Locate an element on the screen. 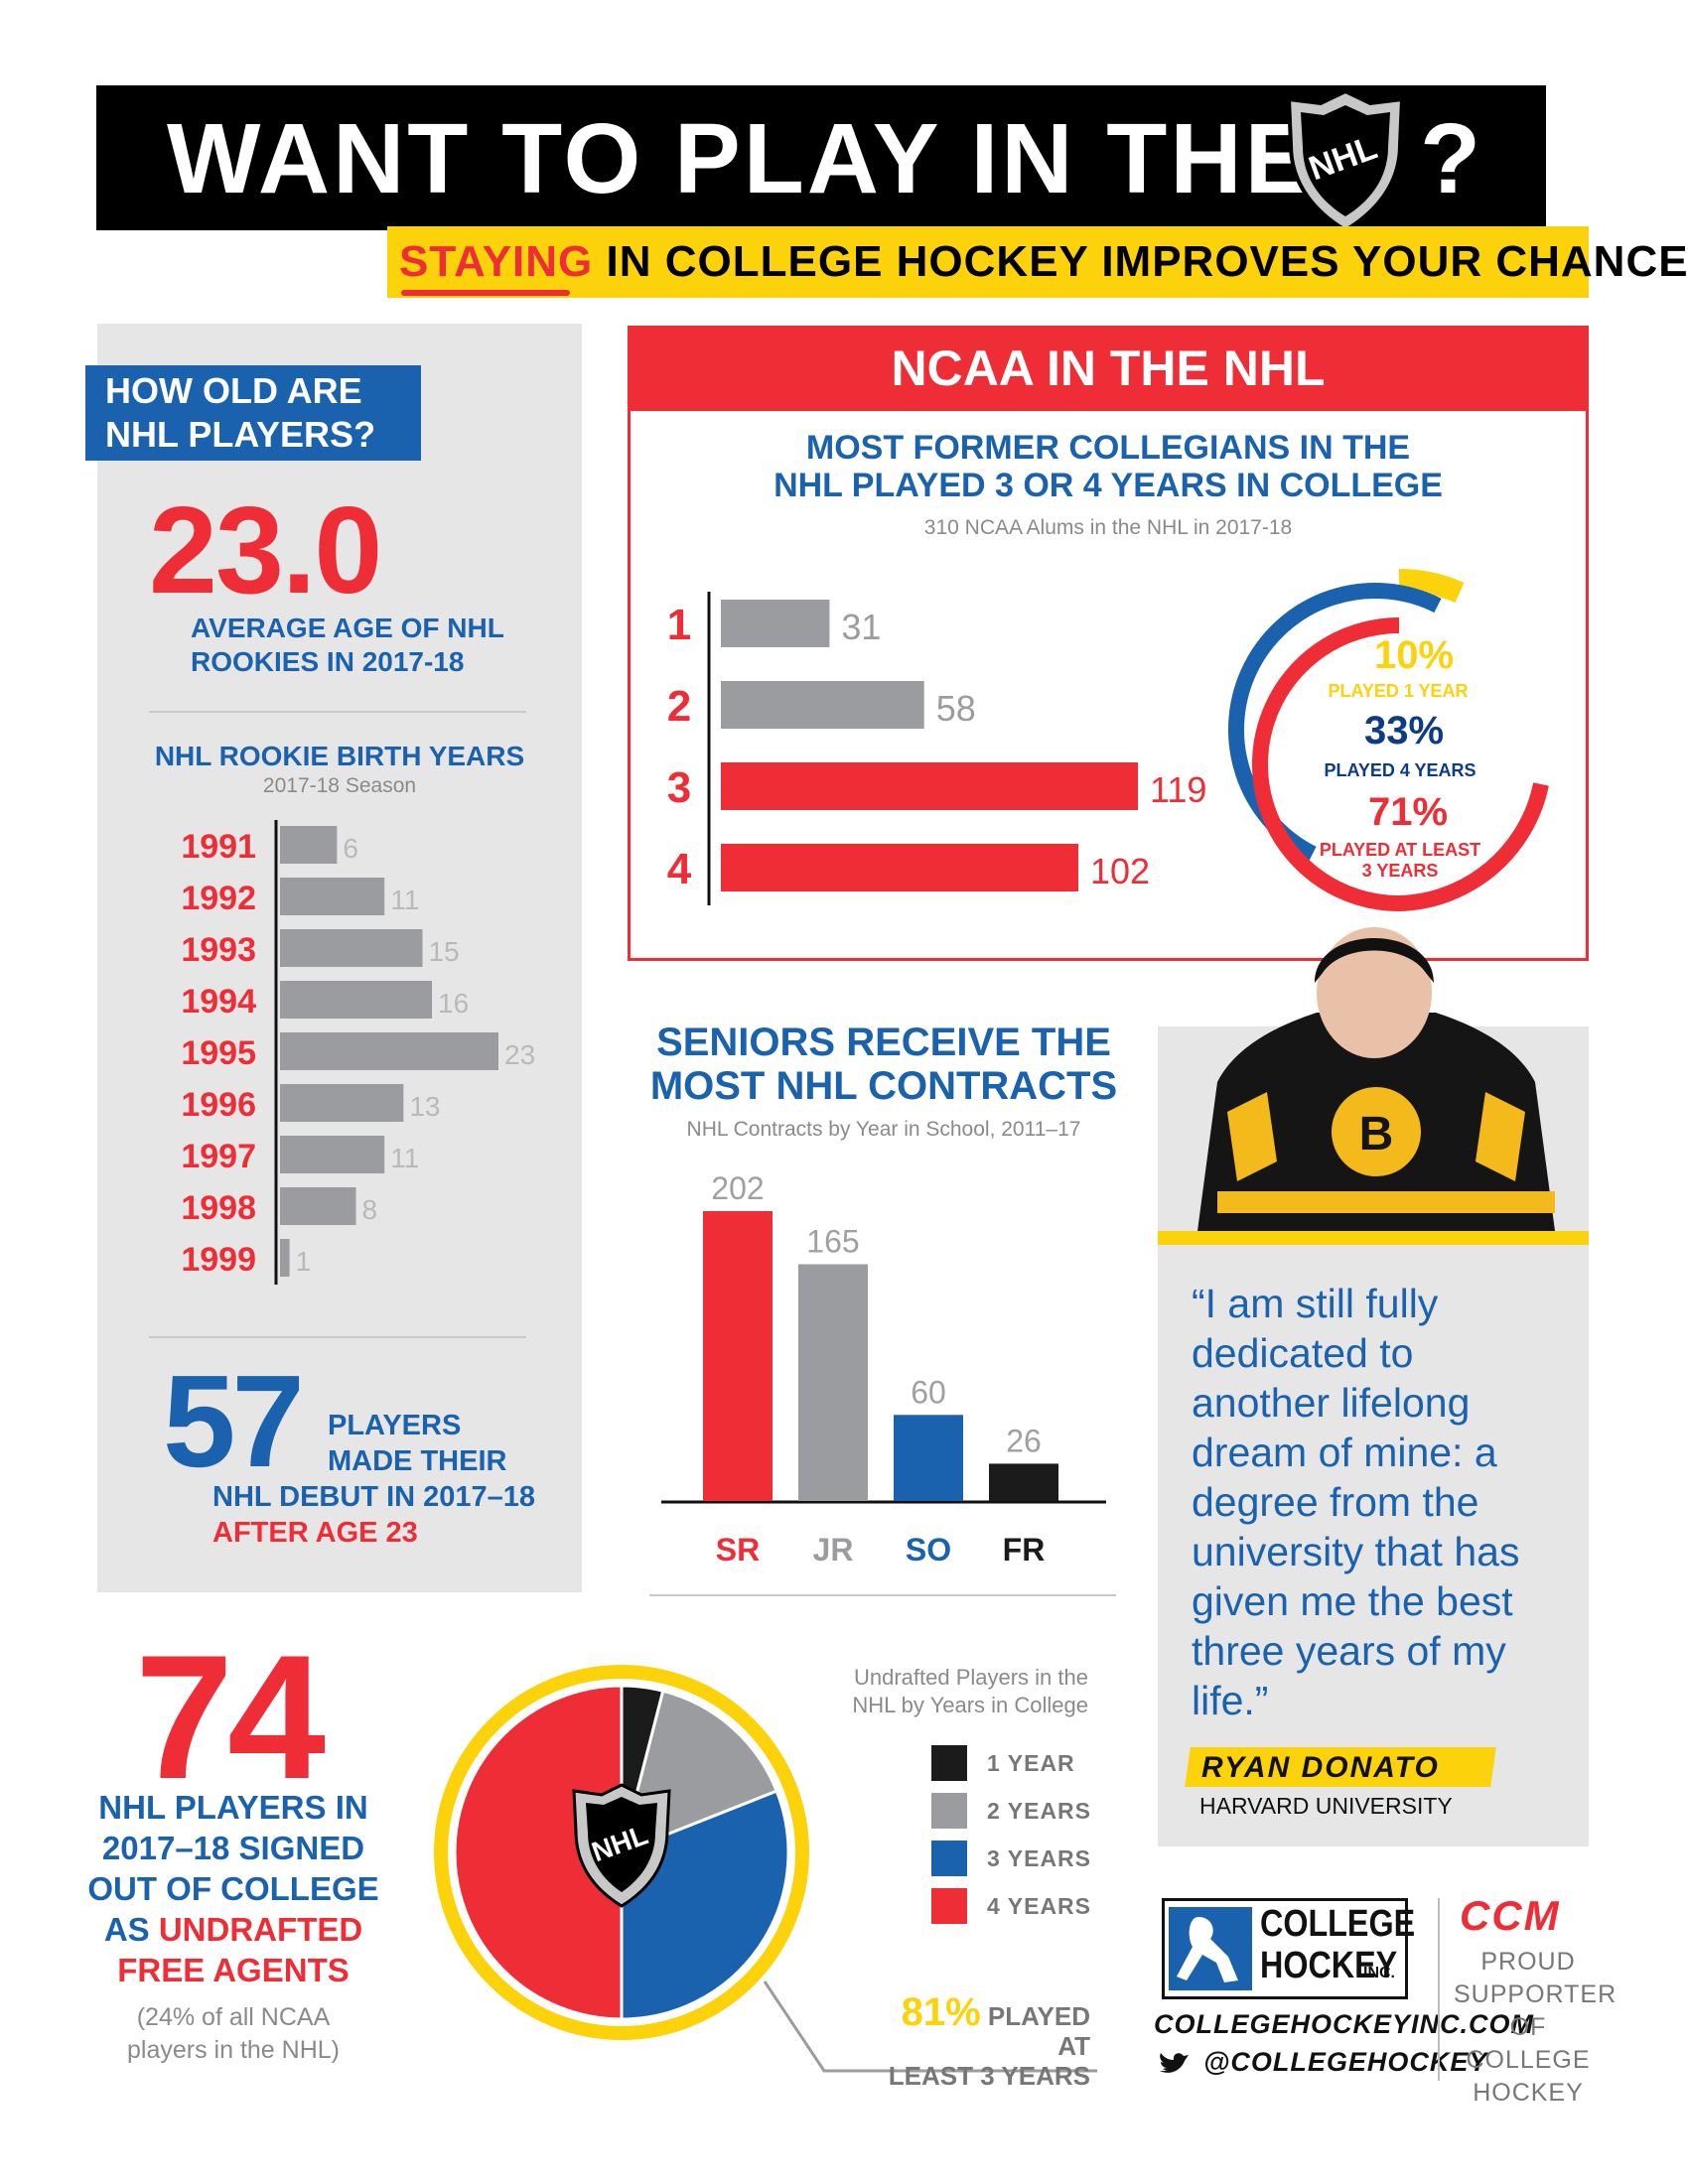 The image size is (1688, 2184). twitter-handle: @COLLEGEHOCKEY is located at coordinates (1345, 2062).